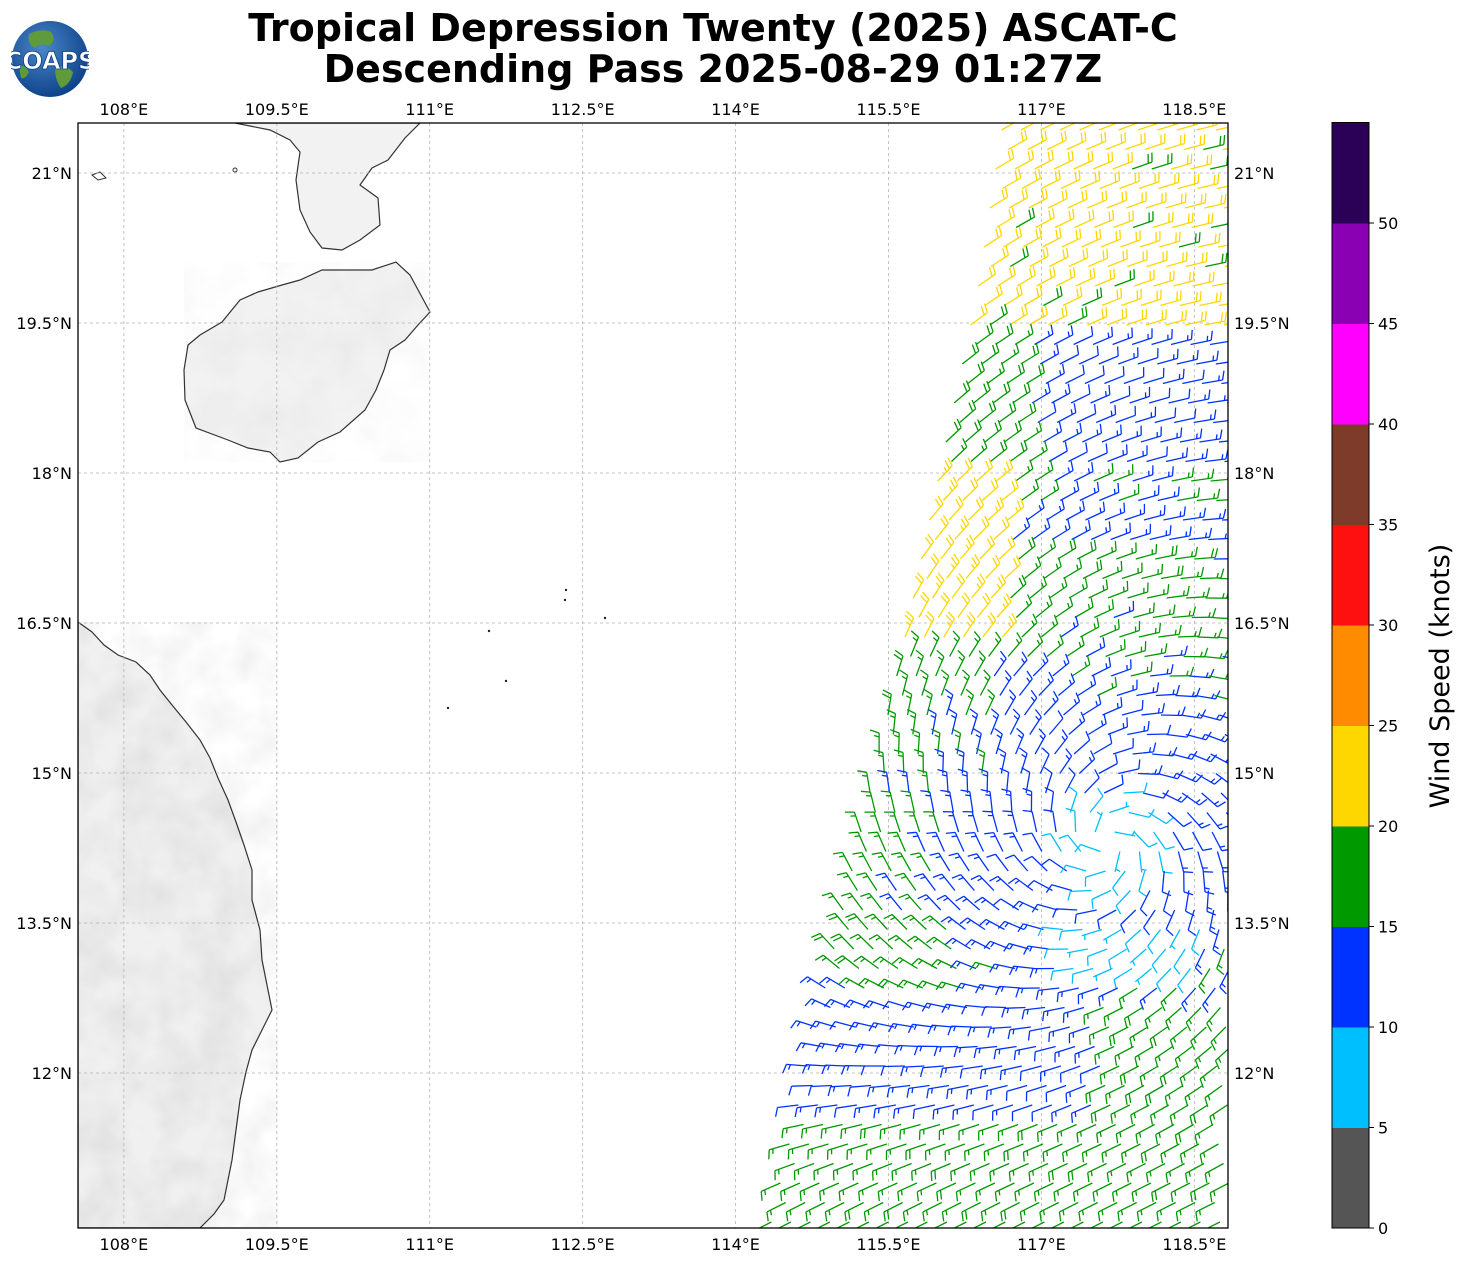 This screenshot has width=1469, height=1264. Describe the element at coordinates (1388, 625) in the screenshot. I see `colorbar-tick-label: 30` at that location.